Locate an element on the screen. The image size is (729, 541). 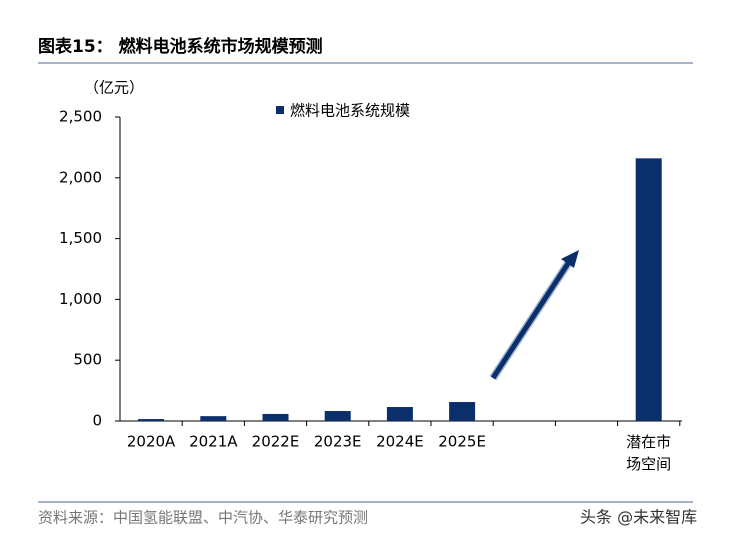
source-note: 资料来源：中国氢能联盟、中汽协、华泰研究预测 is located at coordinates (203, 518).